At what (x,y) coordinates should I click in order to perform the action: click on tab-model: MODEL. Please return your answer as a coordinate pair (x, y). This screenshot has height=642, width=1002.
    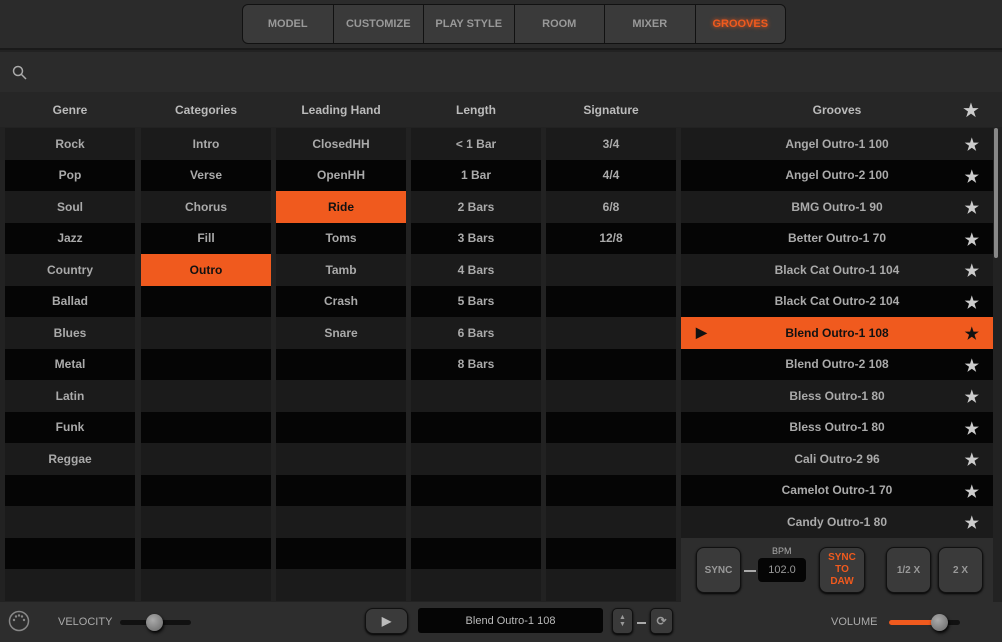
    Looking at the image, I should click on (288, 24).